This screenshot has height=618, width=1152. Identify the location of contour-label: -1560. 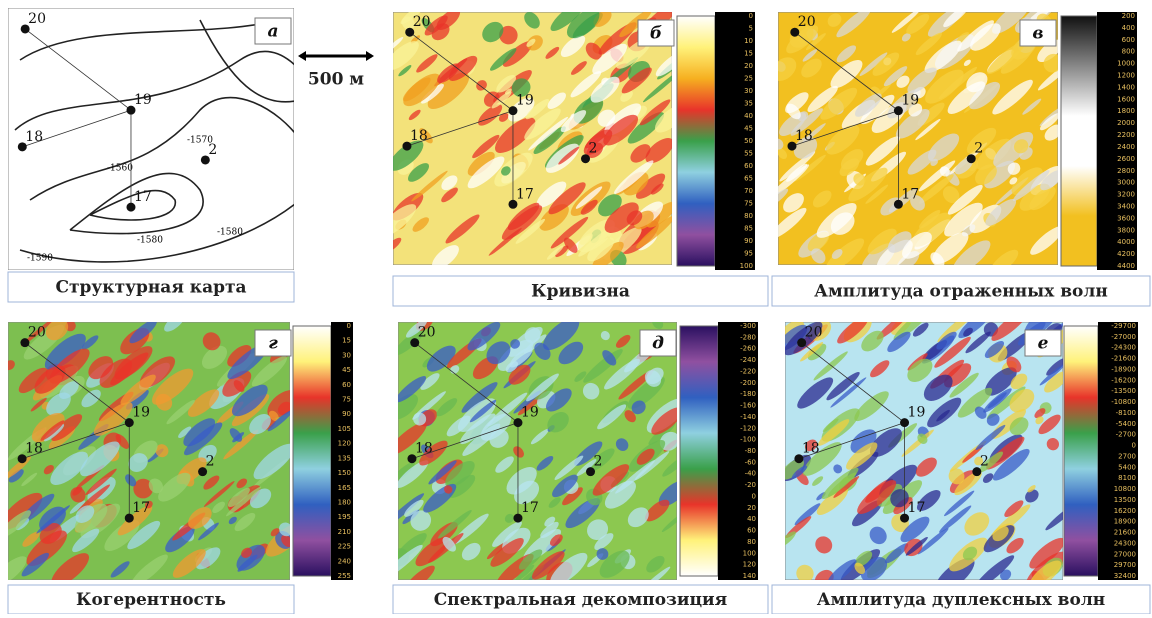
(120, 169).